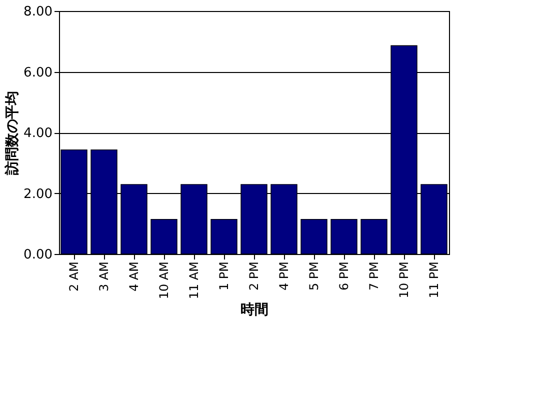 This screenshot has height=398, width=548. What do you see at coordinates (38, 255) in the screenshot?
I see `y-tick-label: 0.00` at bounding box center [38, 255].